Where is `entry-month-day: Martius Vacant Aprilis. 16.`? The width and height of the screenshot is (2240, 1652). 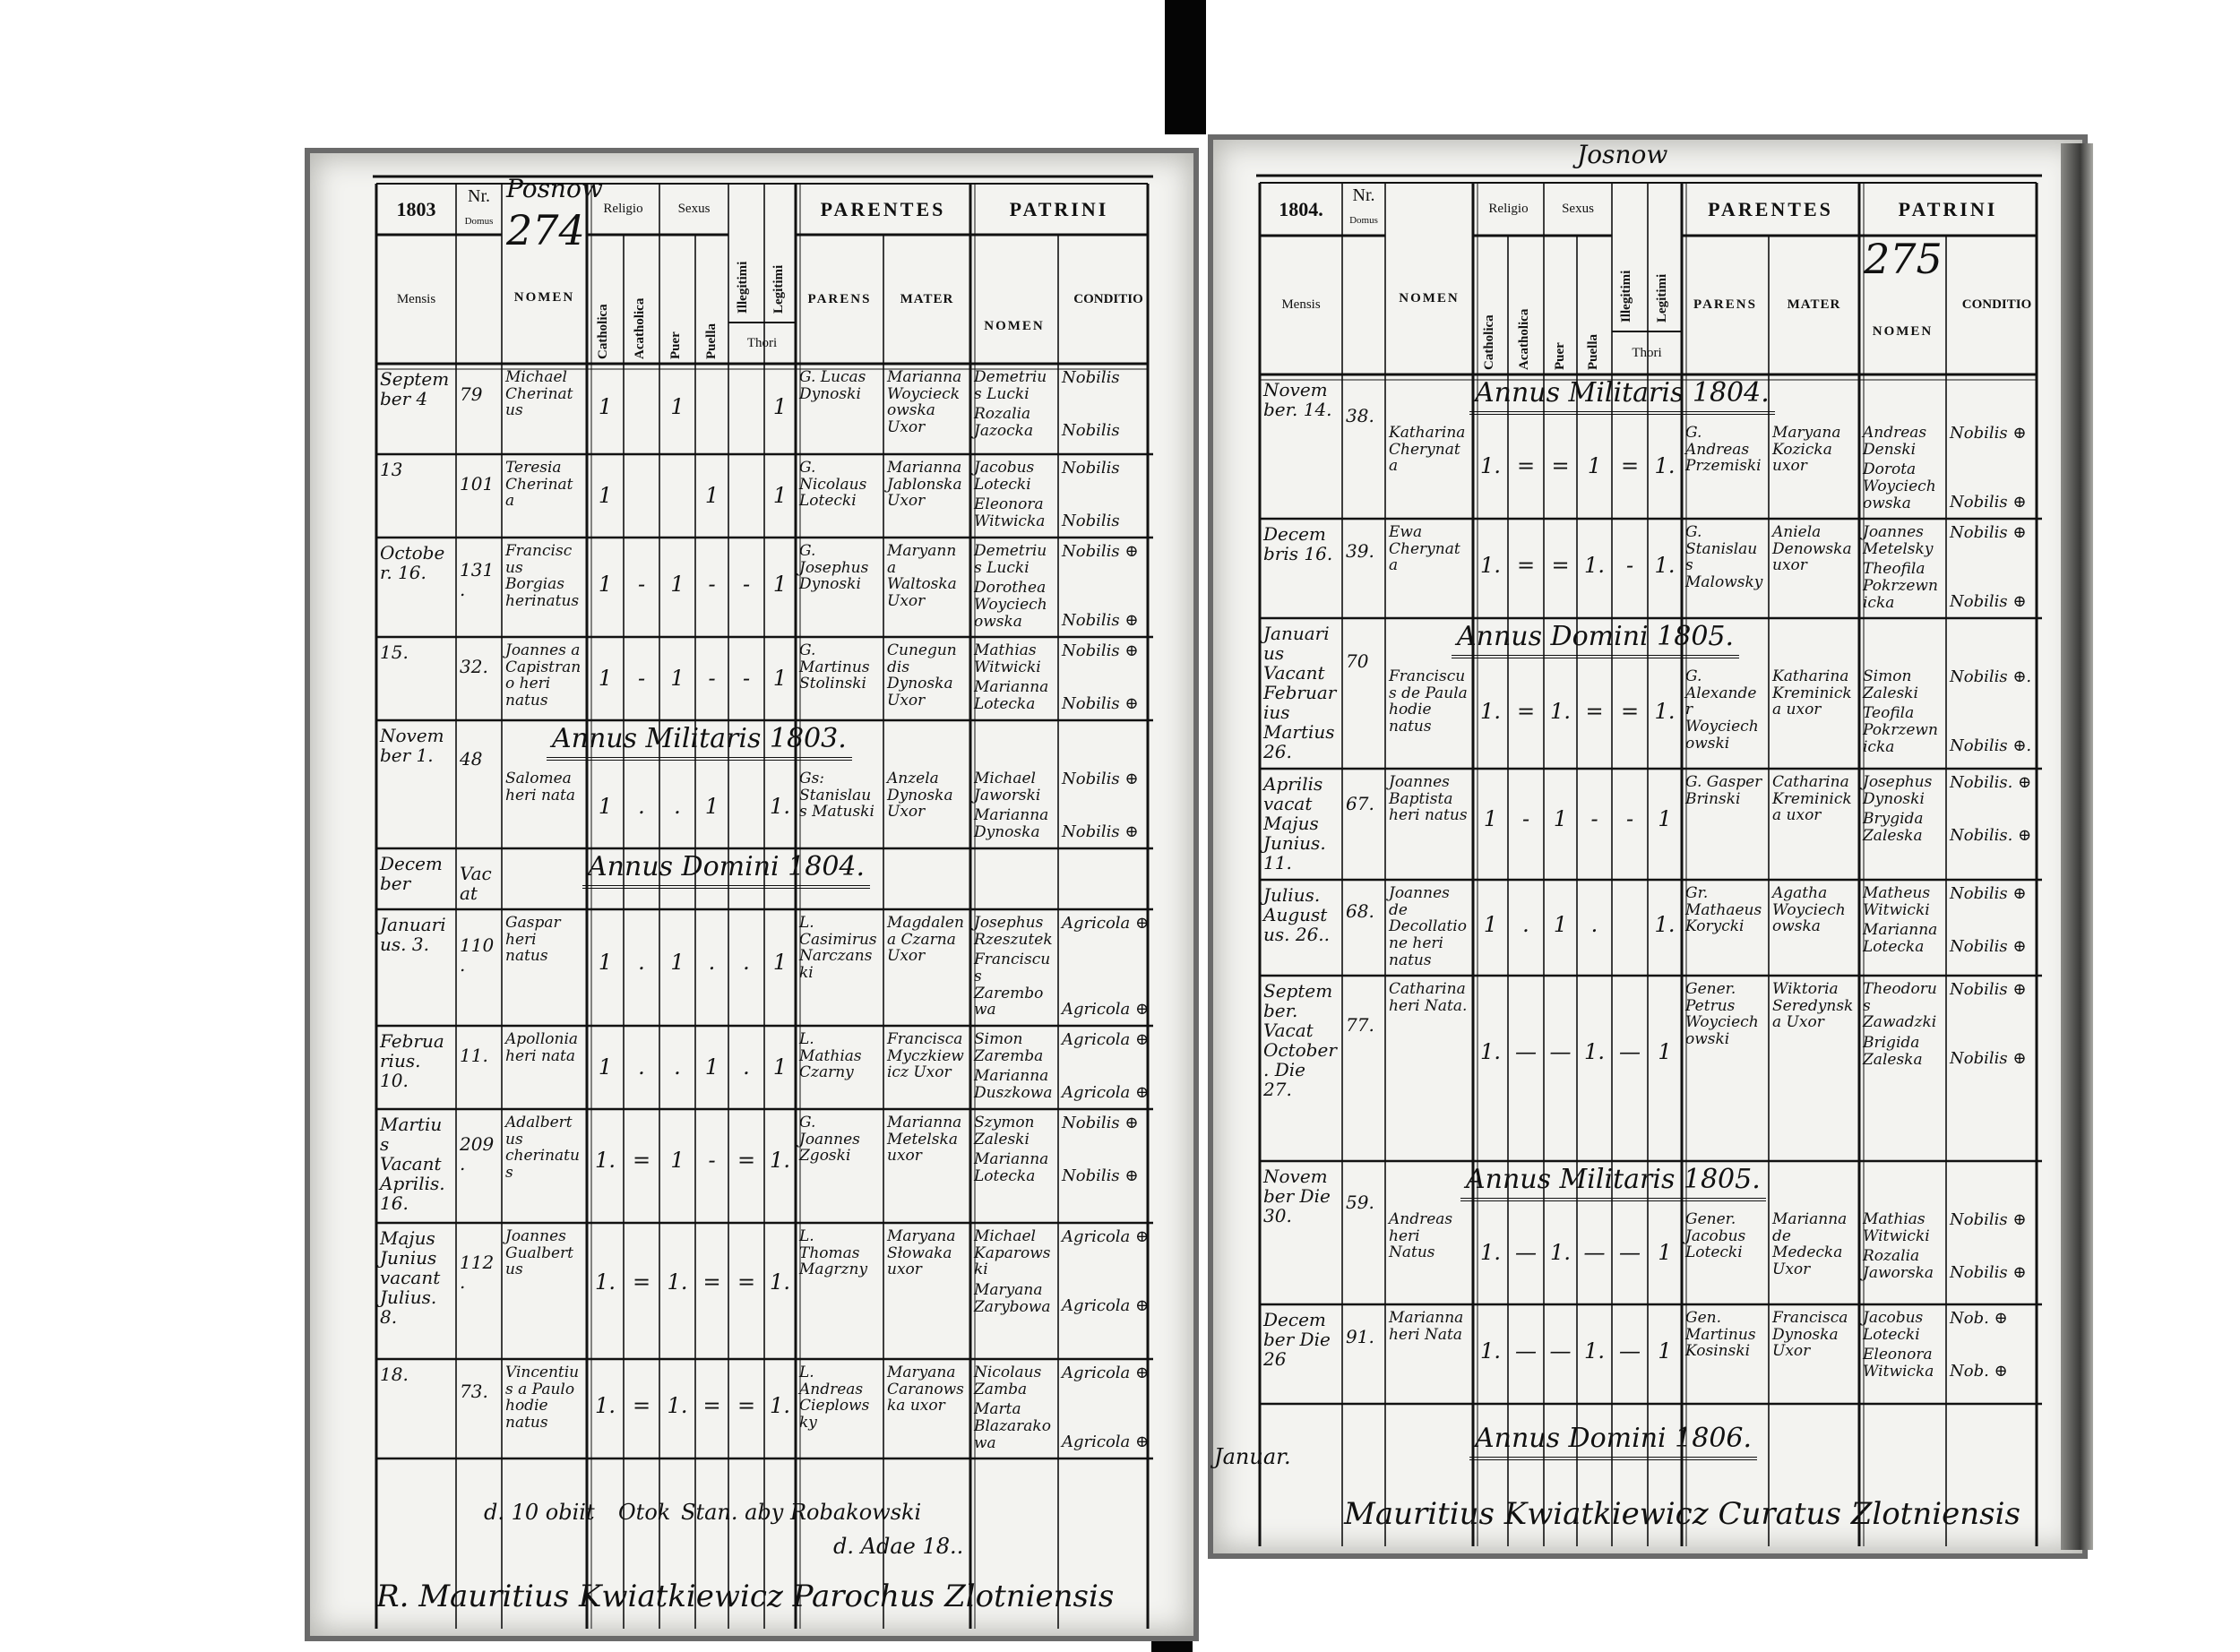
entry-month-day: Martius Vacant Aprilis. 16. is located at coordinates (412, 1164).